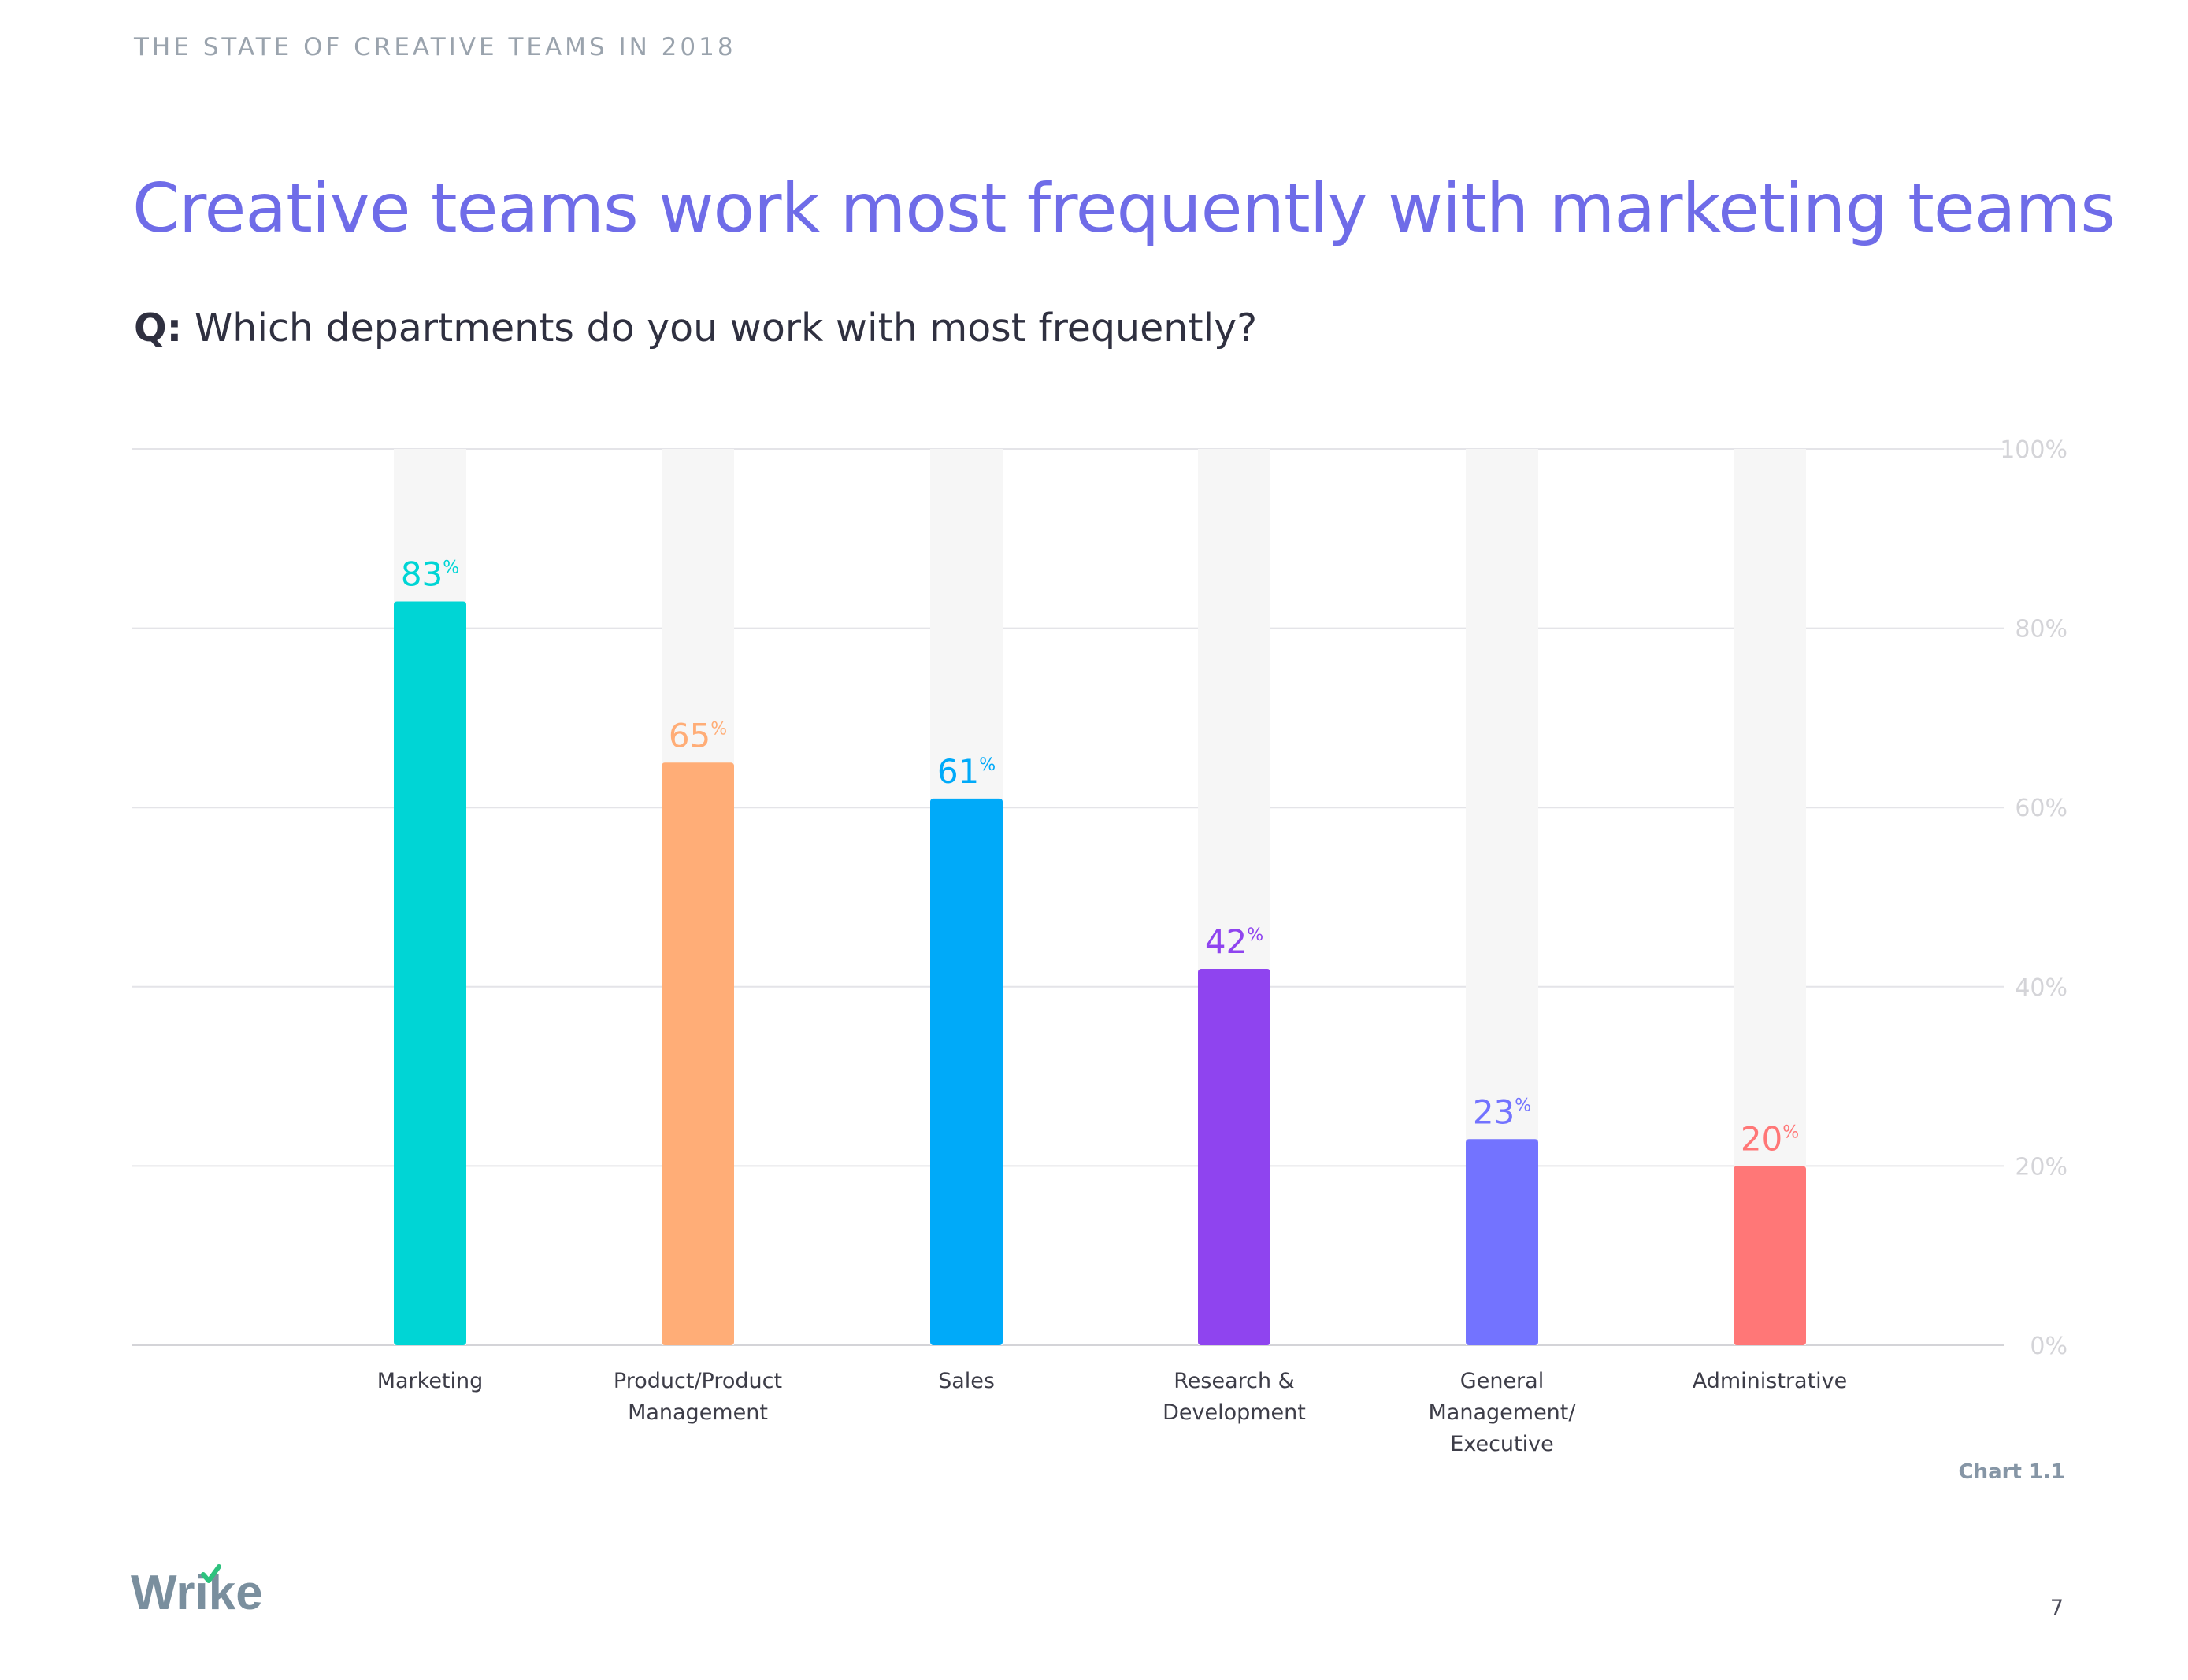  What do you see at coordinates (1502, 1381) in the screenshot?
I see `x-tick-label: General` at bounding box center [1502, 1381].